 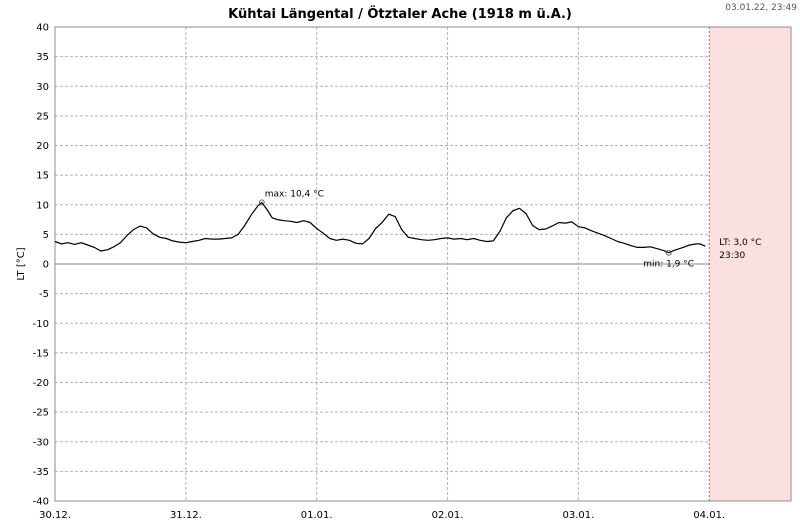 What do you see at coordinates (732, 256) in the screenshot?
I see `current-time-label: 23:30` at bounding box center [732, 256].